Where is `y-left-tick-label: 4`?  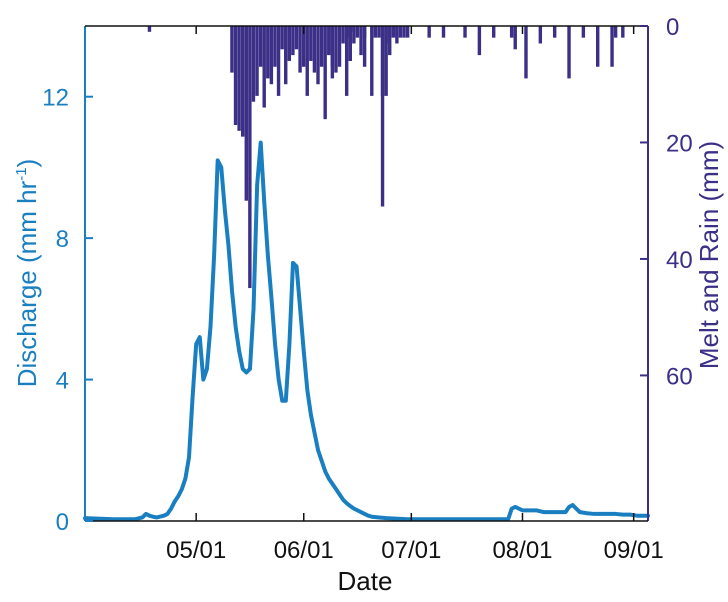
y-left-tick-label: 4 is located at coordinates (62, 381).